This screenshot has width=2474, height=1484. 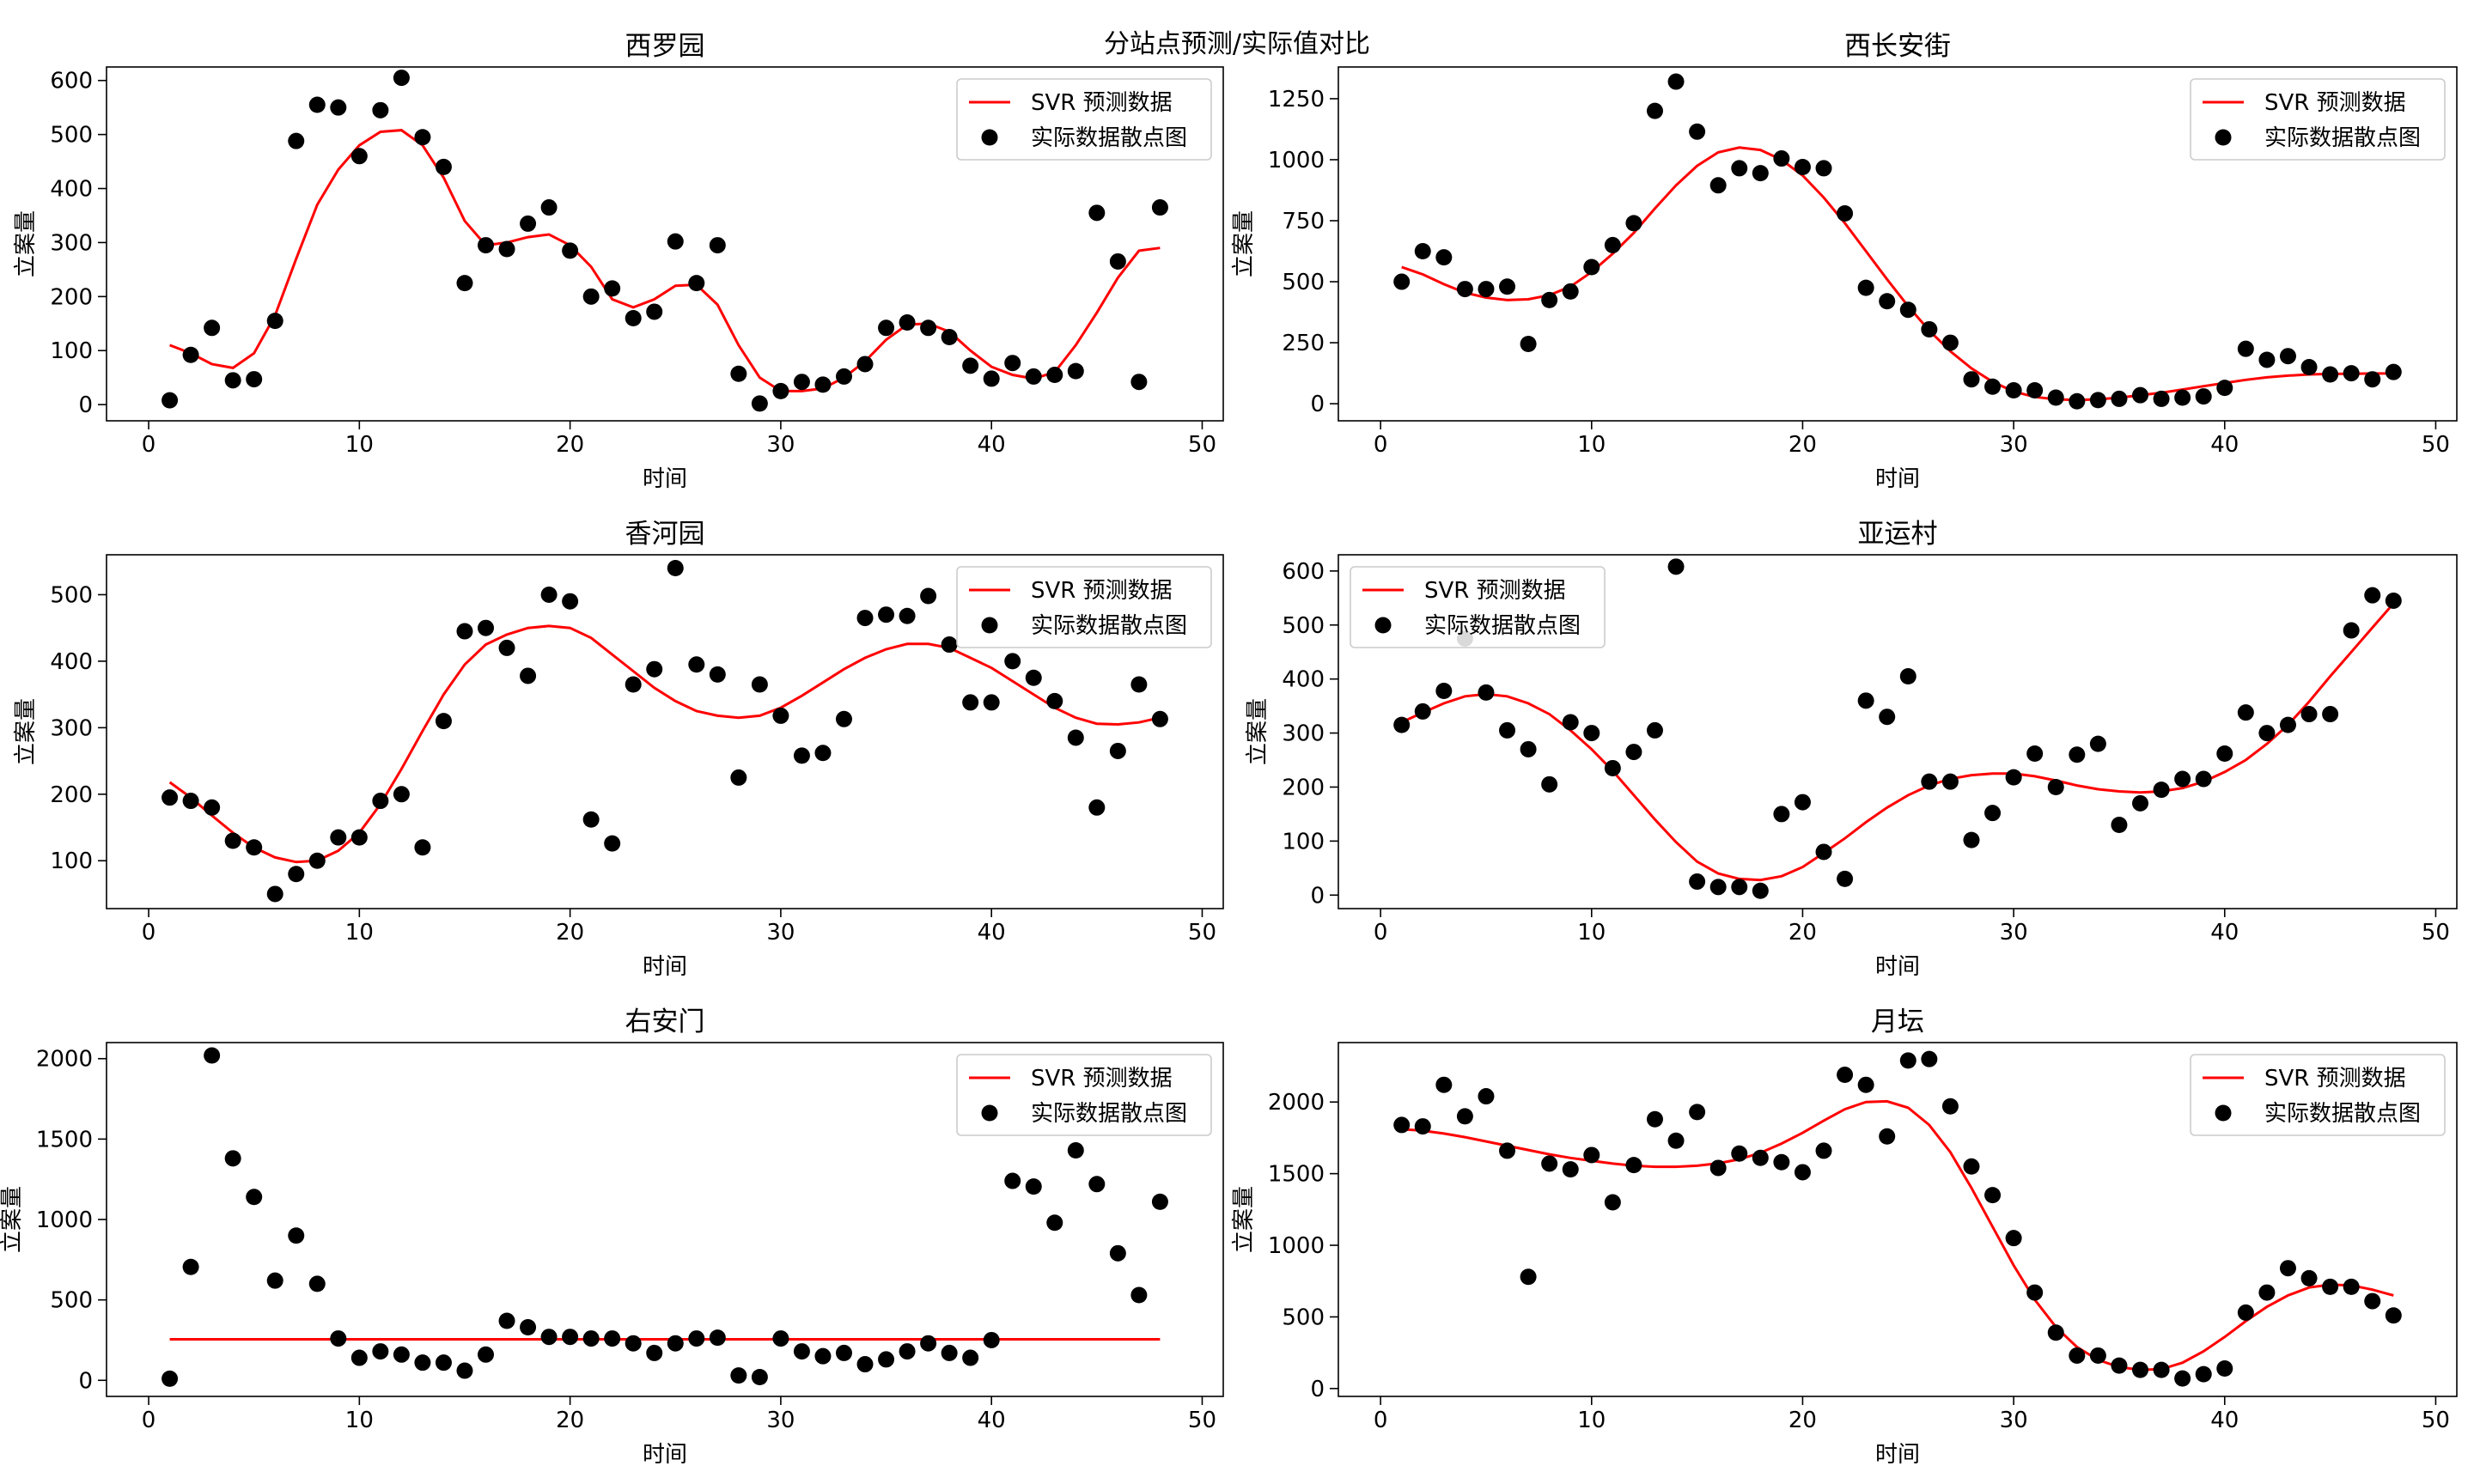 What do you see at coordinates (149, 445) in the screenshot?
I see `x-tick-label: 0` at bounding box center [149, 445].